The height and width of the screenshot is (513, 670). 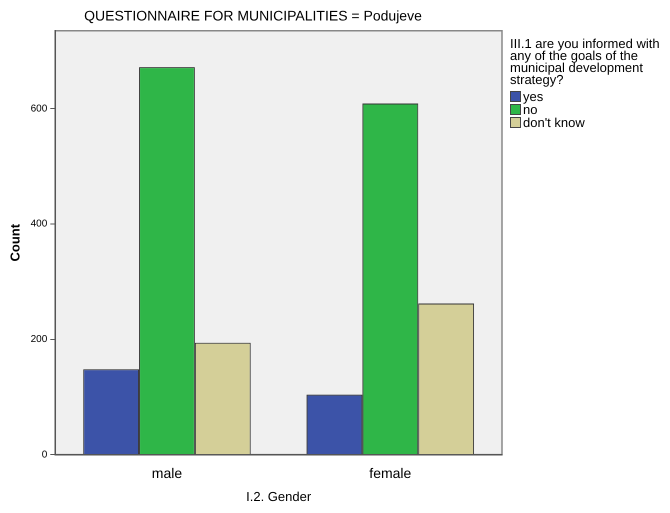 What do you see at coordinates (39, 224) in the screenshot?
I see `y-tick-label: 400` at bounding box center [39, 224].